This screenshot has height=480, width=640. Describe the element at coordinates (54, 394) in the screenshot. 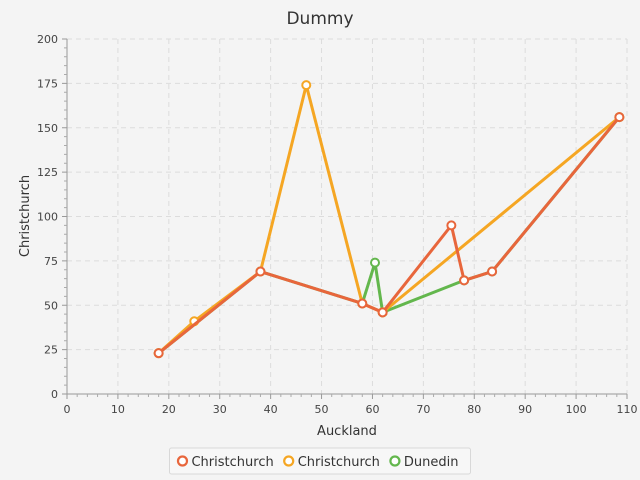

I see `y-tick-label: 0` at that location.